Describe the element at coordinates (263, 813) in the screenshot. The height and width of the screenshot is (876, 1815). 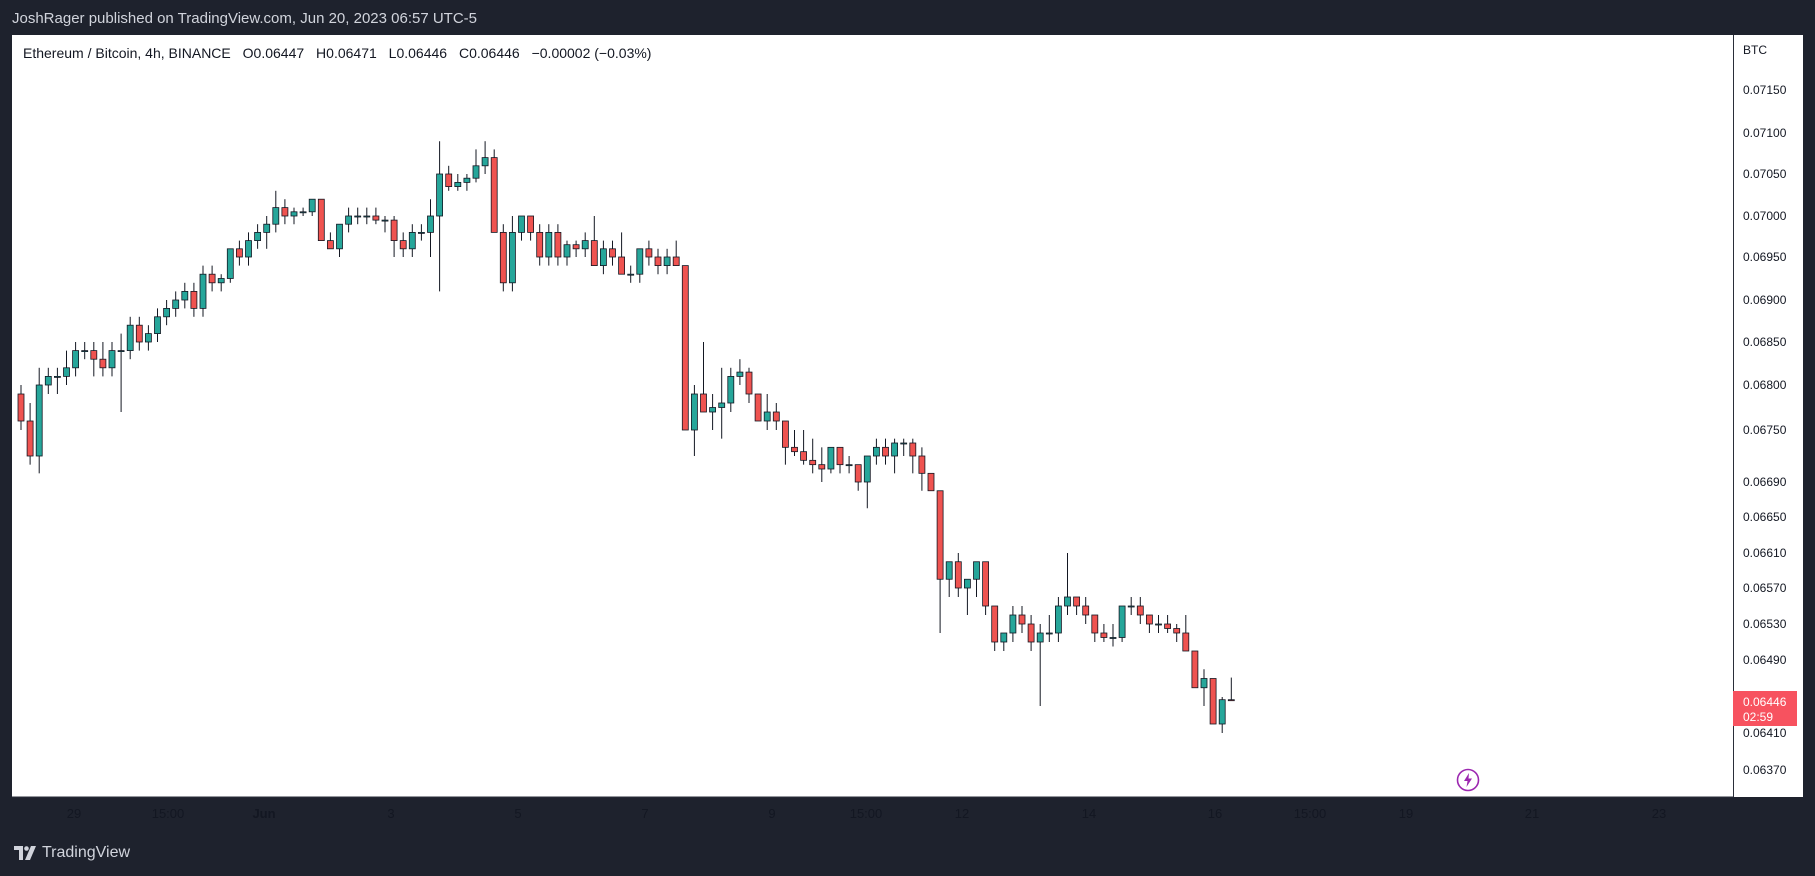
I see `x-tick-label: Jun` at that location.